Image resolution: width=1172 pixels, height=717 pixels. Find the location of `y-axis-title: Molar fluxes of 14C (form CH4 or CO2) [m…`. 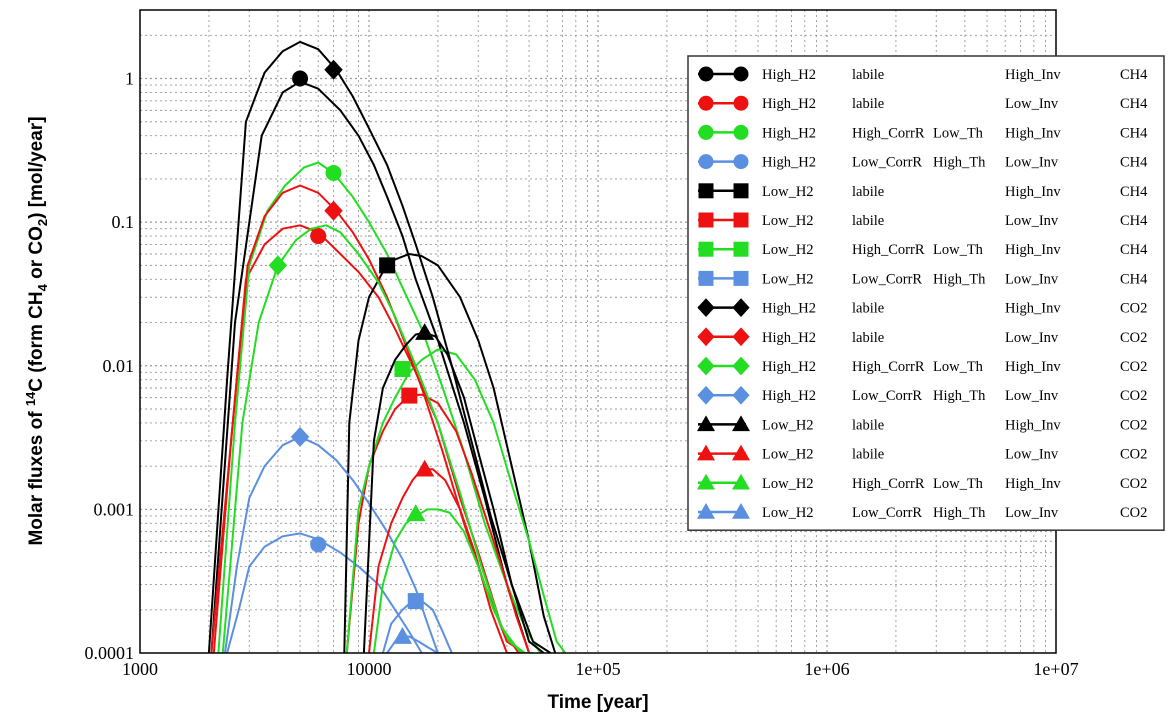

y-axis-title: Molar fluxes of 14C (form CH4 or CO2) [m… is located at coordinates (36, 330).